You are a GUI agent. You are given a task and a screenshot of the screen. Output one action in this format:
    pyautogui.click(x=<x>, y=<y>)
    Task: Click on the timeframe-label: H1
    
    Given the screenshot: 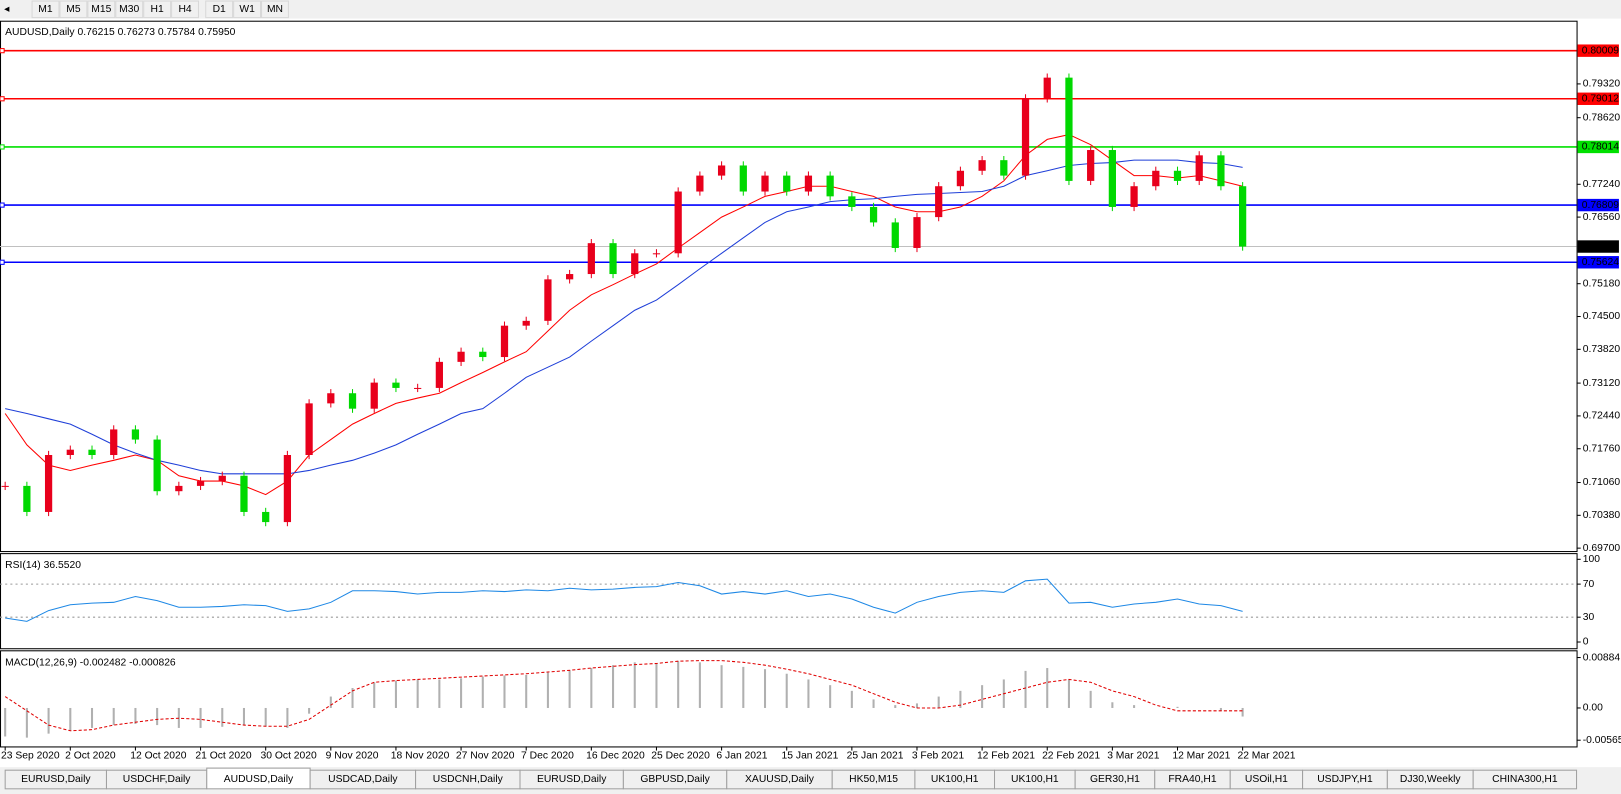 What is the action you would take?
    pyautogui.click(x=157, y=9)
    